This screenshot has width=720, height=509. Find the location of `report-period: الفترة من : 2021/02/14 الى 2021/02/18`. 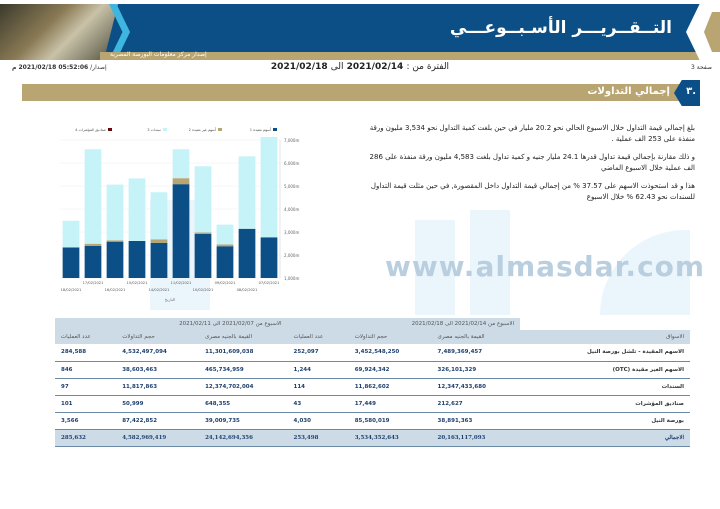

report-period: الفترة من : 2021/02/14 الى 2021/02/18 is located at coordinates (360, 67).